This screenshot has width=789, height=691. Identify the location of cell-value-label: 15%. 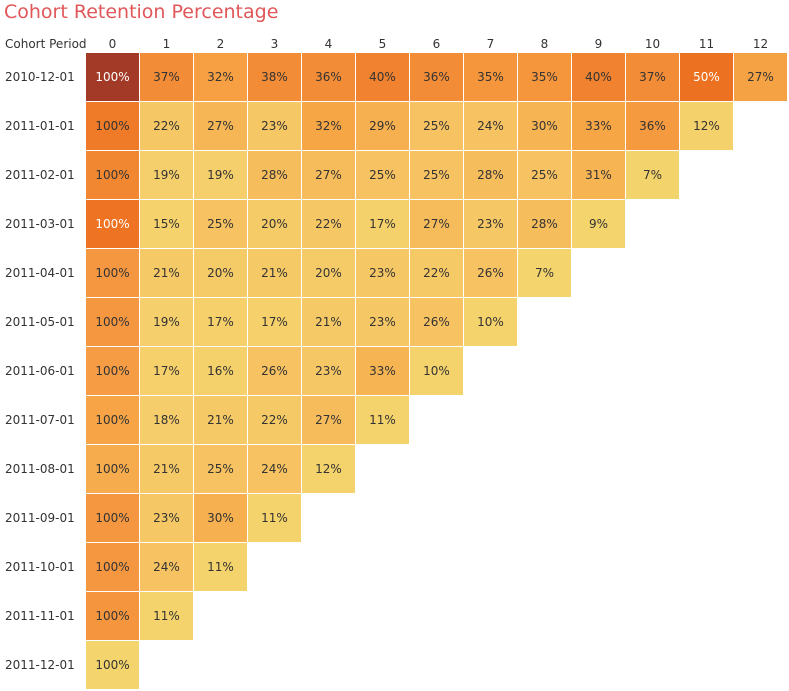
(166, 224).